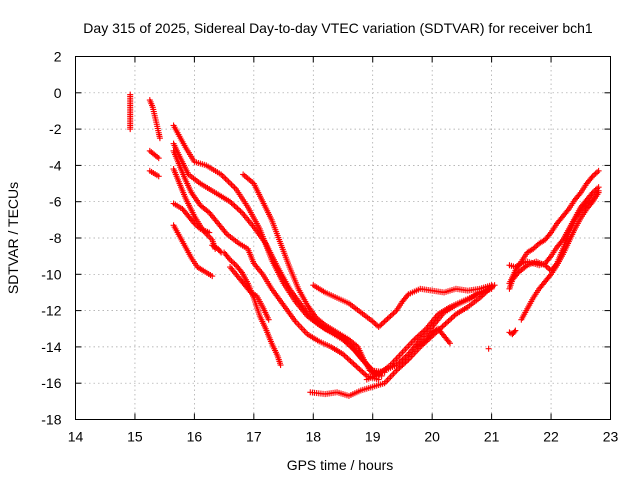  What do you see at coordinates (55, 129) in the screenshot?
I see `y-tick-label: -2` at bounding box center [55, 129].